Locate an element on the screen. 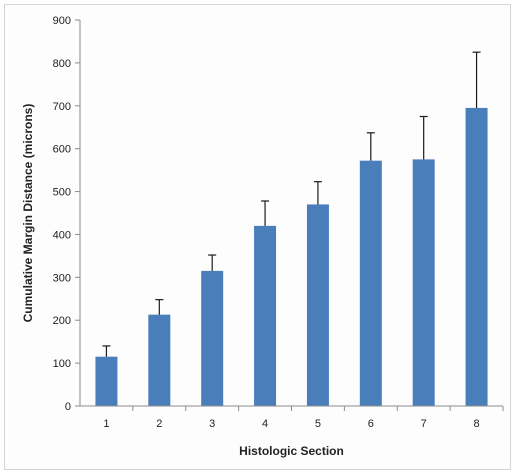  y-tick-label: 800 is located at coordinates (62, 64).